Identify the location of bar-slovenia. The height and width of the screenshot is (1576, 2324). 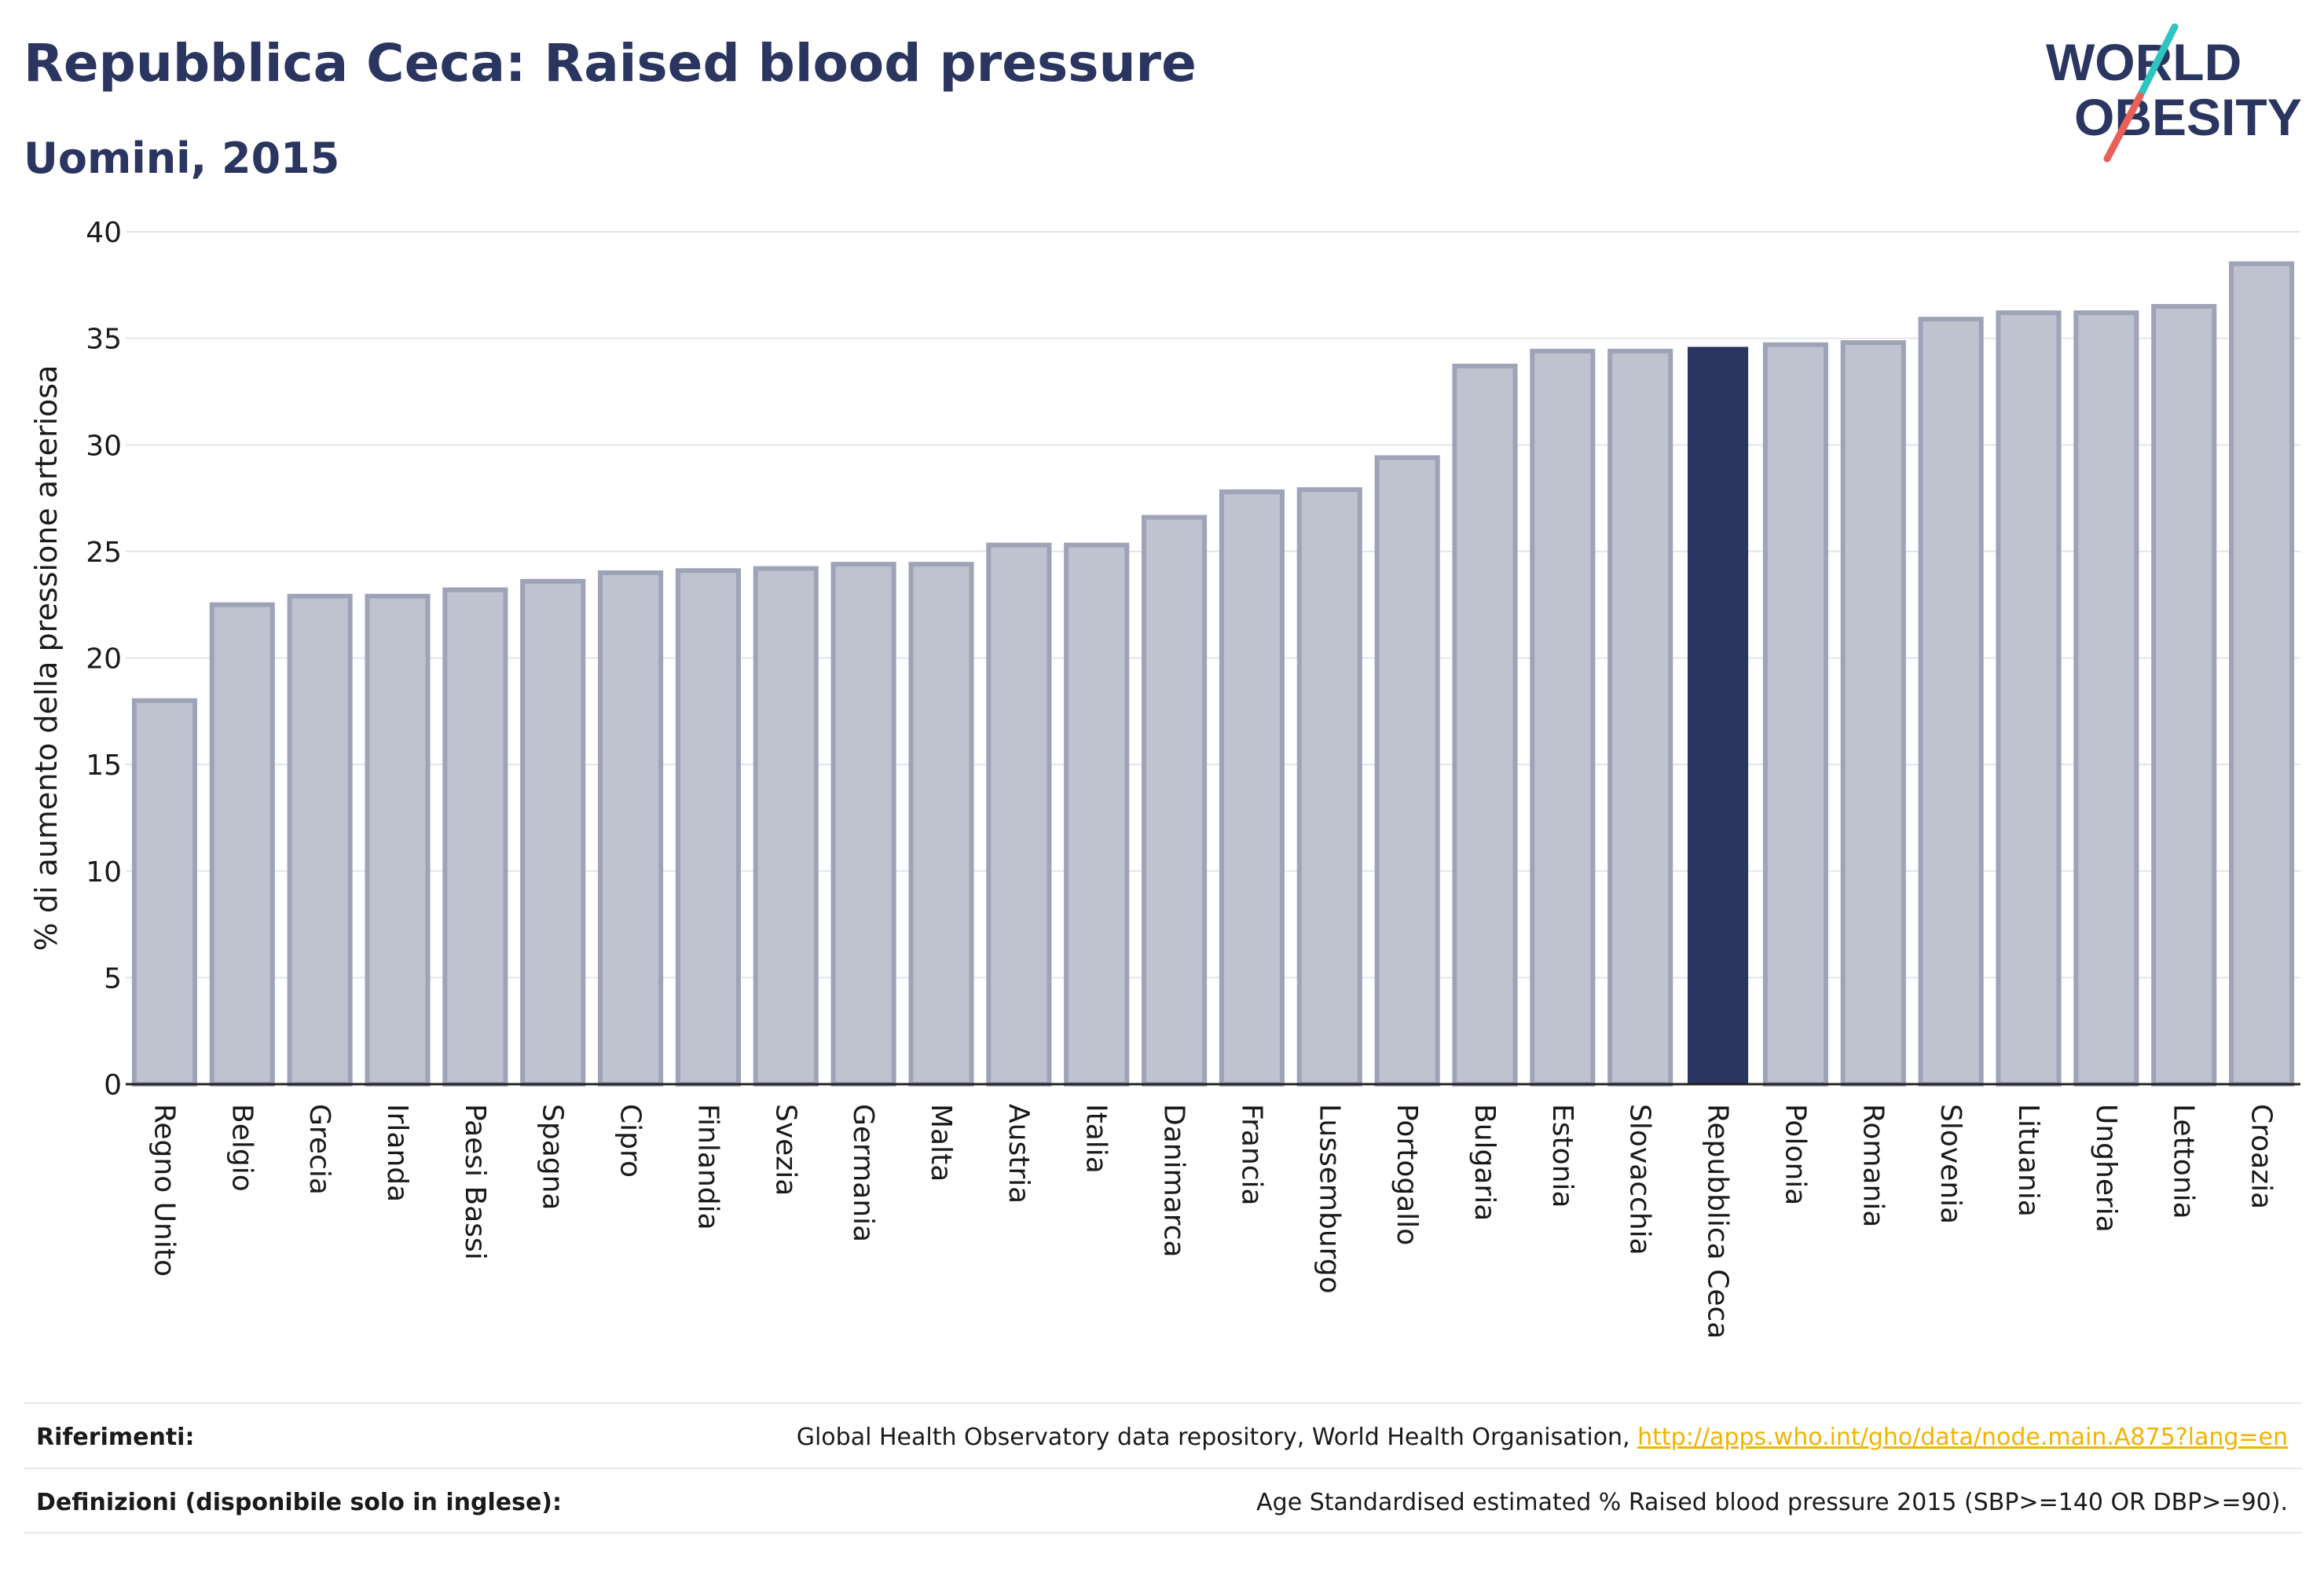
(1951, 702).